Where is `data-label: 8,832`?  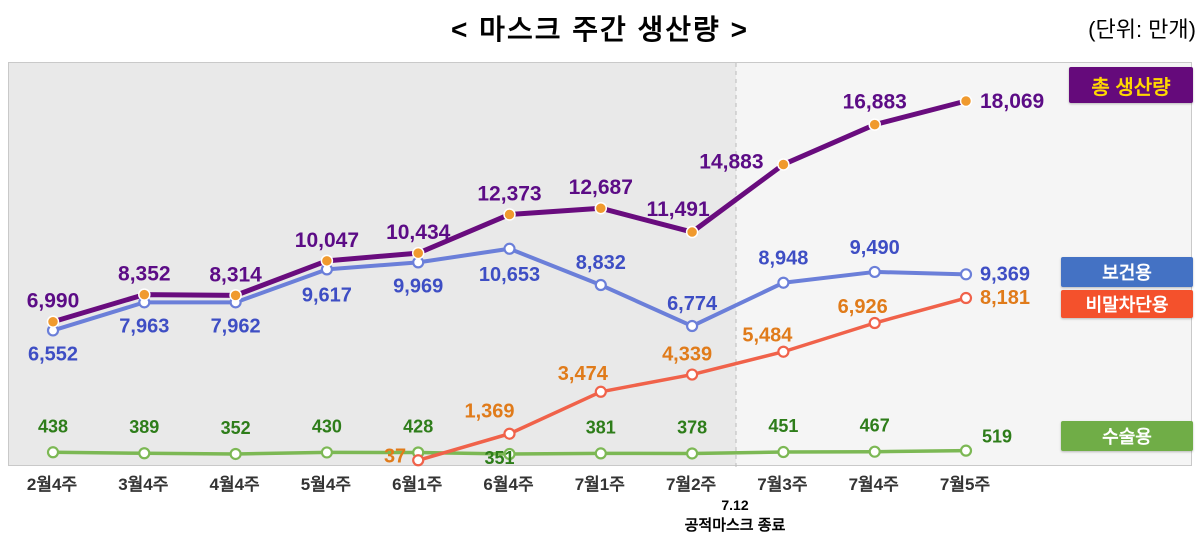
data-label: 8,832 is located at coordinates (601, 263).